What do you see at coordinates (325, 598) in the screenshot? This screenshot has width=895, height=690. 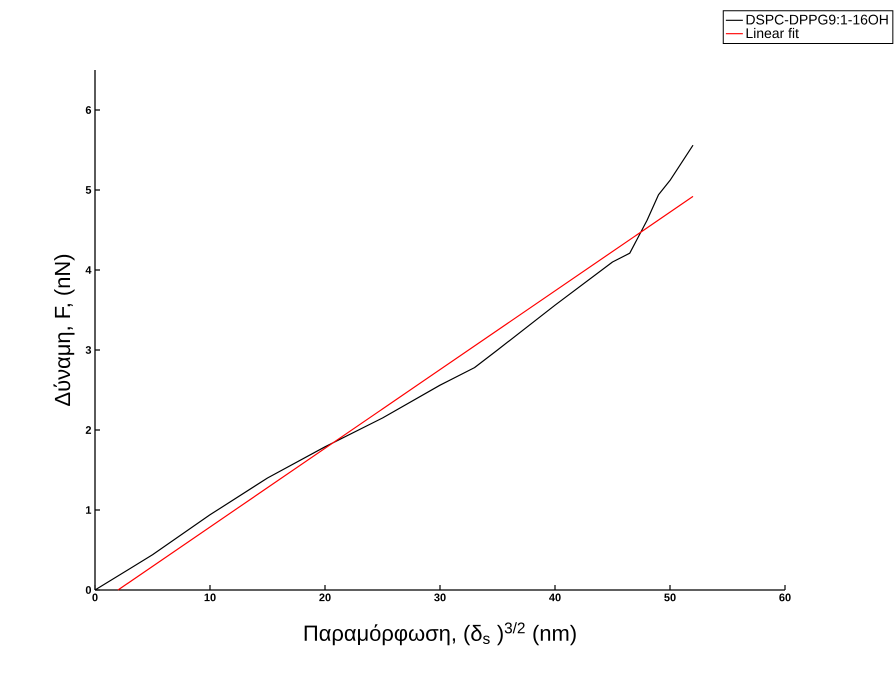 I see `x-tick-label: 20` at bounding box center [325, 598].